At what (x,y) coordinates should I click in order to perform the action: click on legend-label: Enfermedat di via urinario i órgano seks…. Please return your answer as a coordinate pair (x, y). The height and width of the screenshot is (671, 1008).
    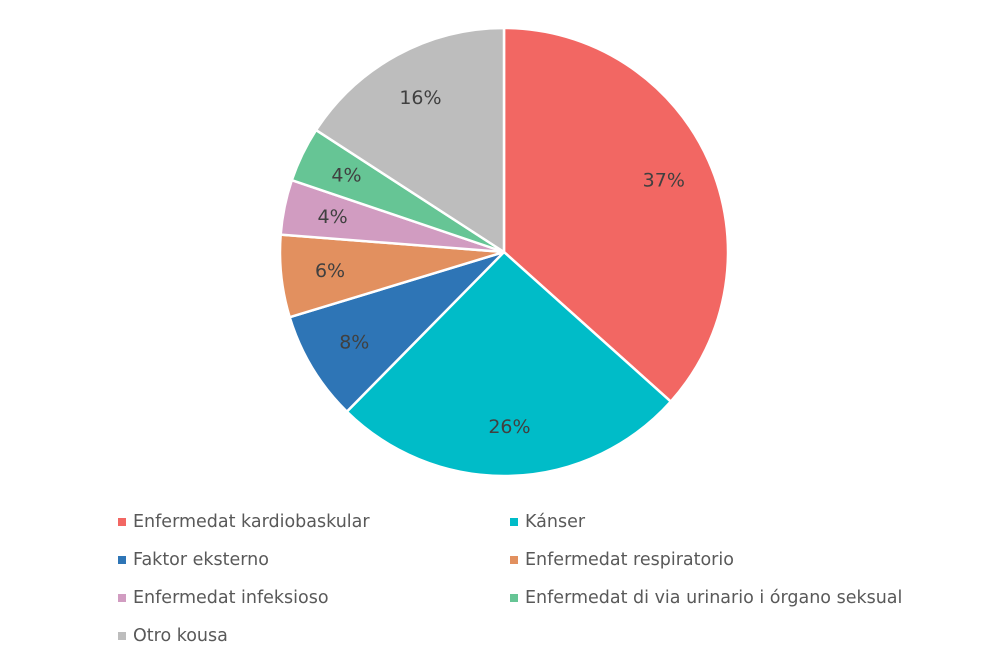
    Looking at the image, I should click on (714, 597).